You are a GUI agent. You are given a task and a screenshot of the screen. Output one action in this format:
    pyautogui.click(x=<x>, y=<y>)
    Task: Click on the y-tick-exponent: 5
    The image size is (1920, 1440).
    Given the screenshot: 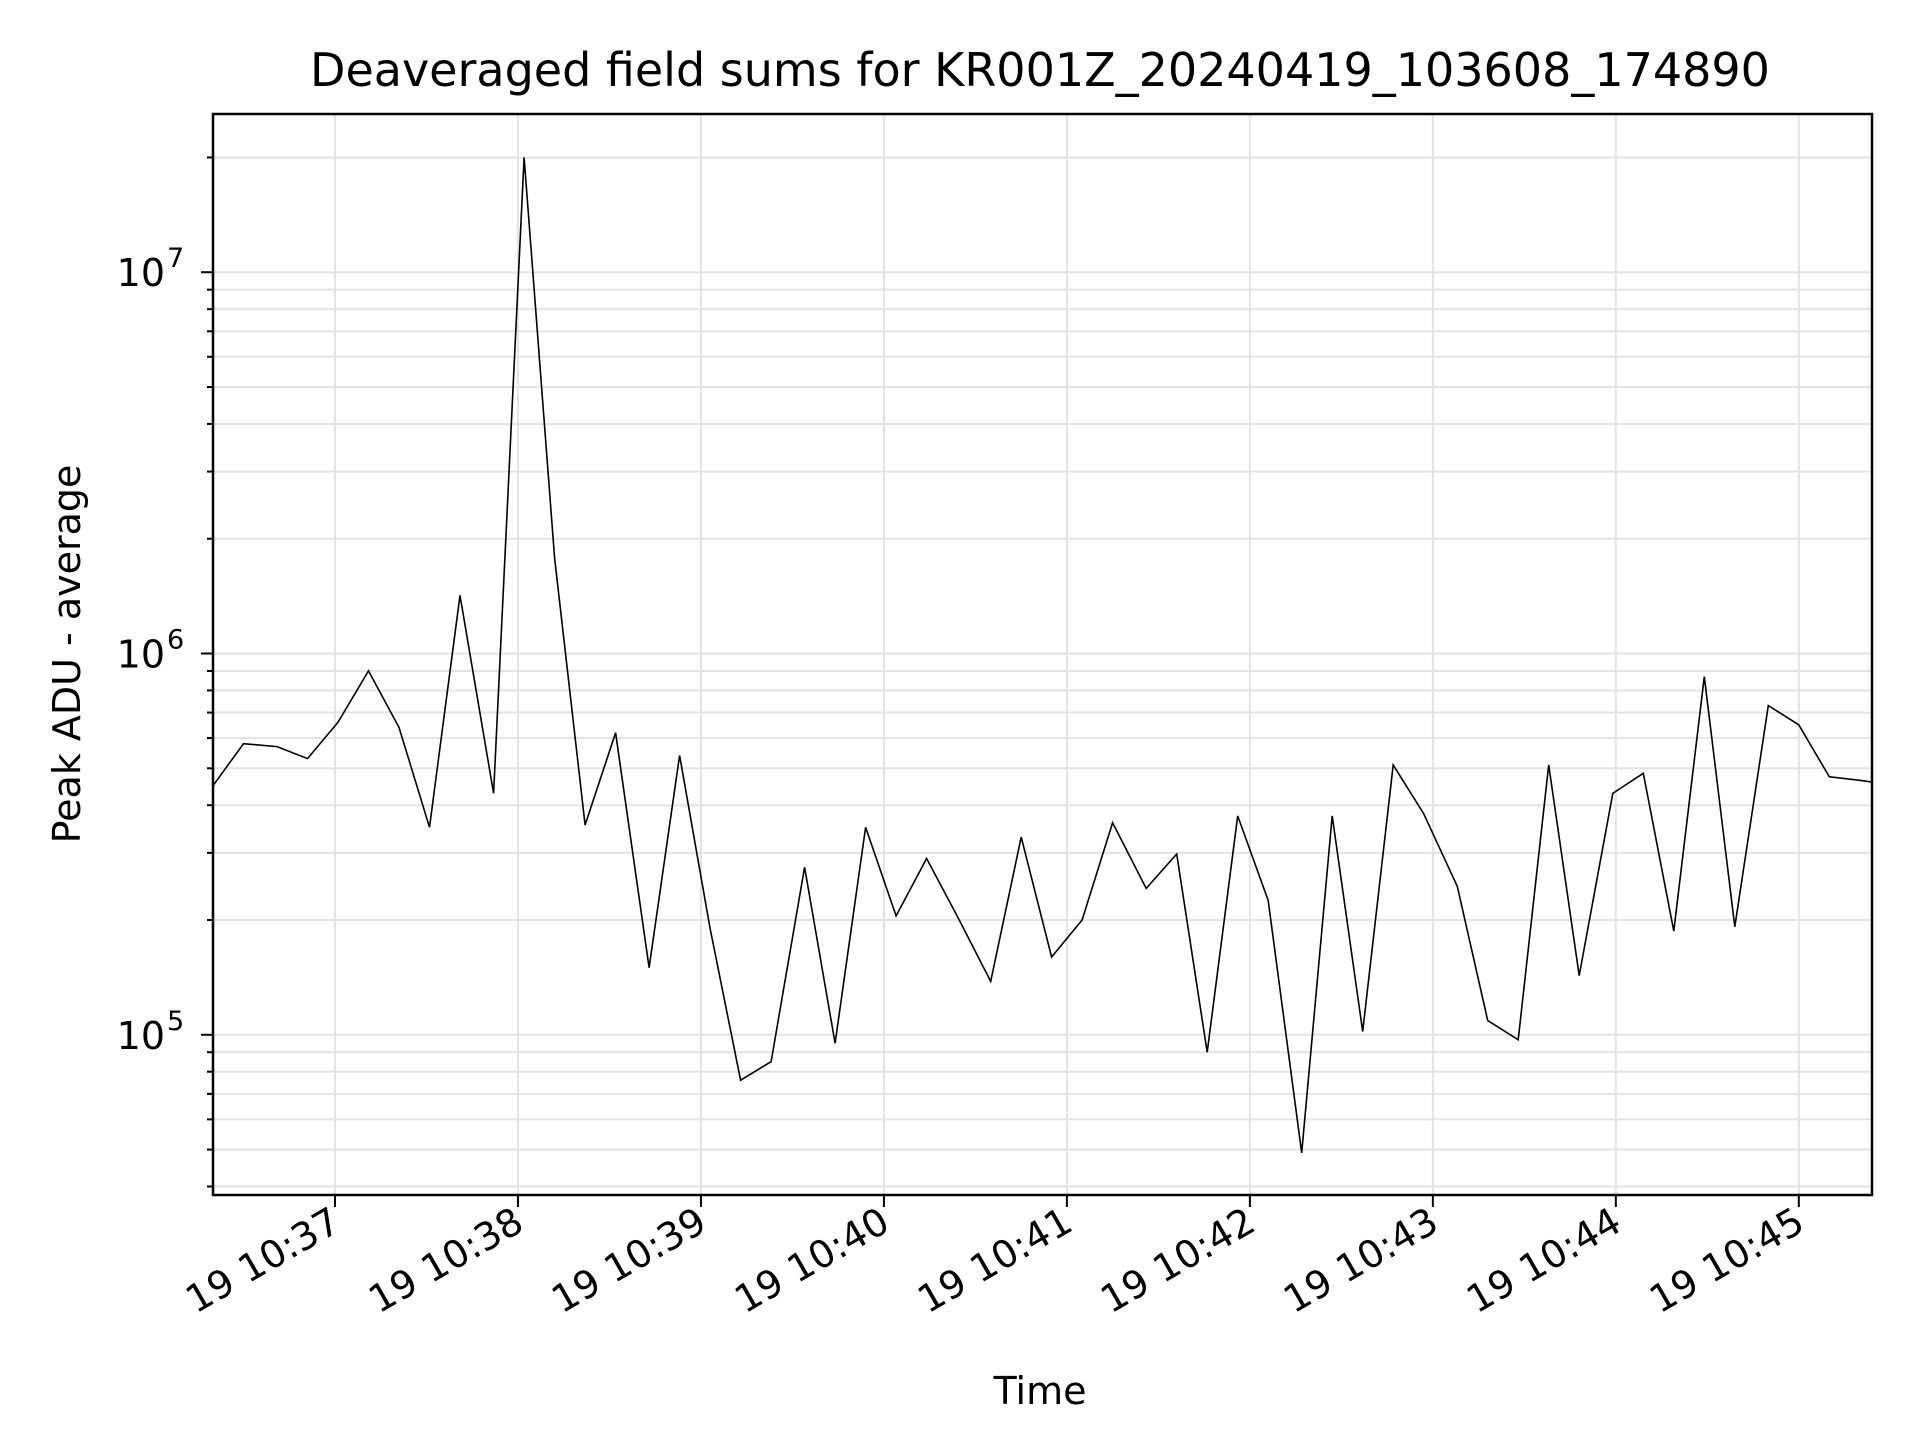 What is the action you would take?
    pyautogui.click(x=175, y=1021)
    